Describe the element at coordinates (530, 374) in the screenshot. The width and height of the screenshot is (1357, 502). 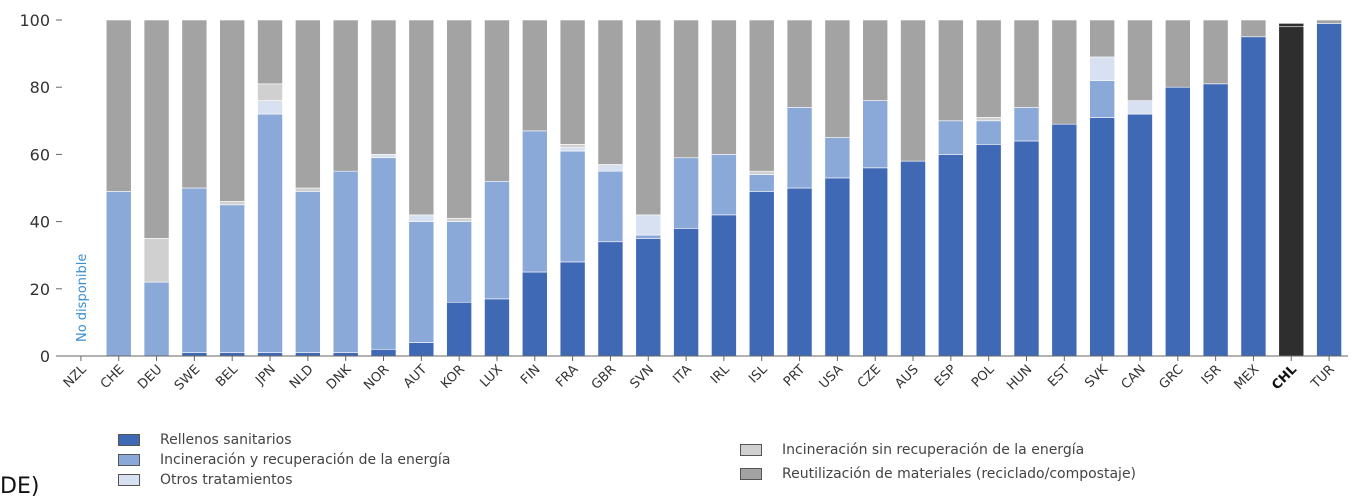
I see `x-tick-label-fin: FIN` at that location.